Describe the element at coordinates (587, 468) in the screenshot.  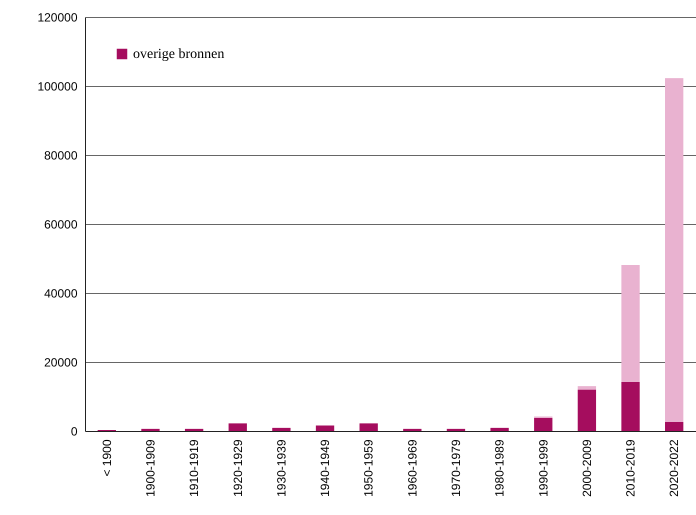
I see `x-tick-label: 2000-2009` at that location.